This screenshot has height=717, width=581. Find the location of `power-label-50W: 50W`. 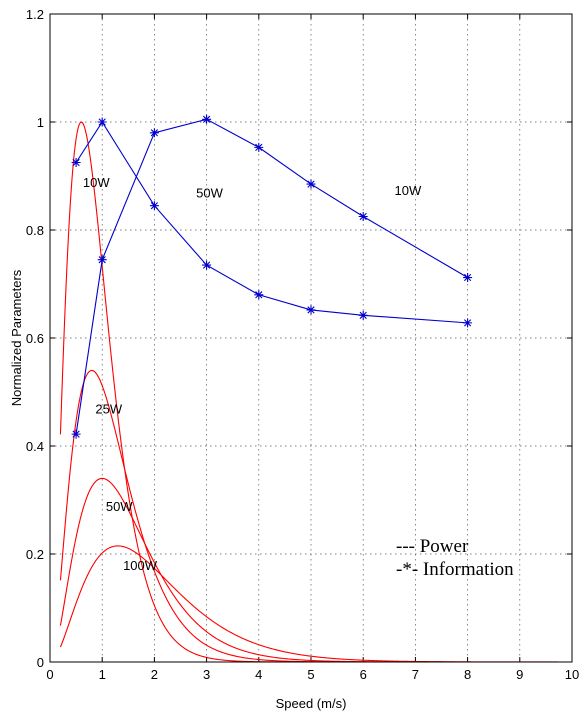

power-label-50W: 50W is located at coordinates (119, 506).